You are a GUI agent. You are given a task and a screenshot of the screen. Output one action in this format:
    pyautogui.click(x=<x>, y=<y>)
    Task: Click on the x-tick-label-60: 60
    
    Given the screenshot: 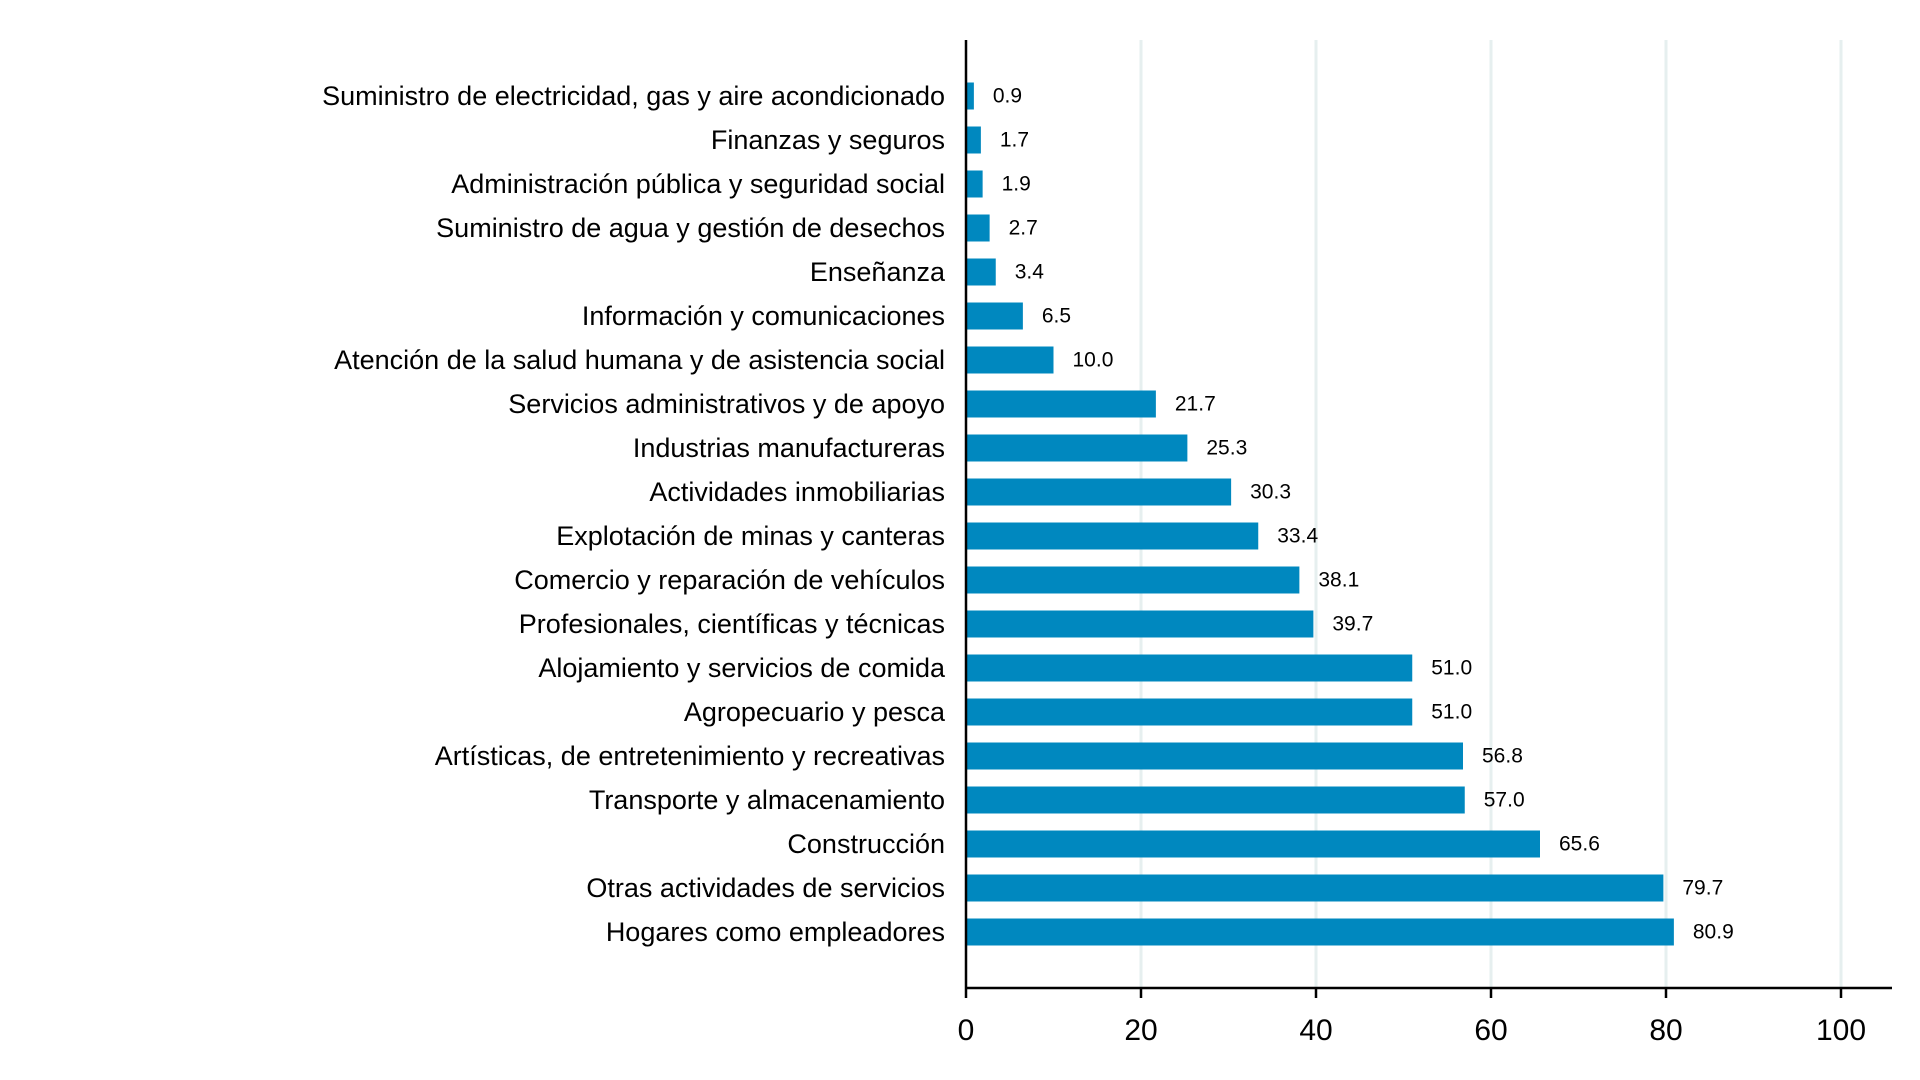 What is the action you would take?
    pyautogui.click(x=1490, y=1030)
    